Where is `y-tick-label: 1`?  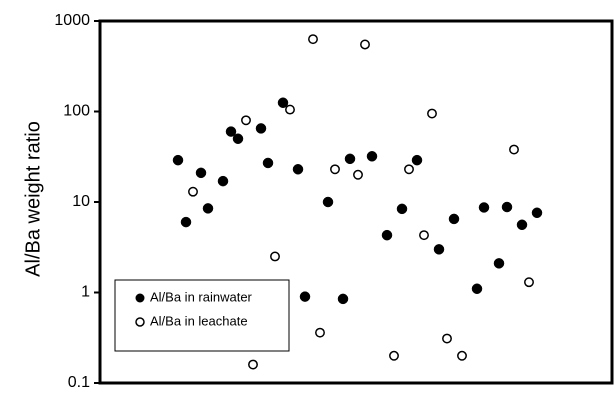
y-tick-label: 1 is located at coordinates (85, 292).